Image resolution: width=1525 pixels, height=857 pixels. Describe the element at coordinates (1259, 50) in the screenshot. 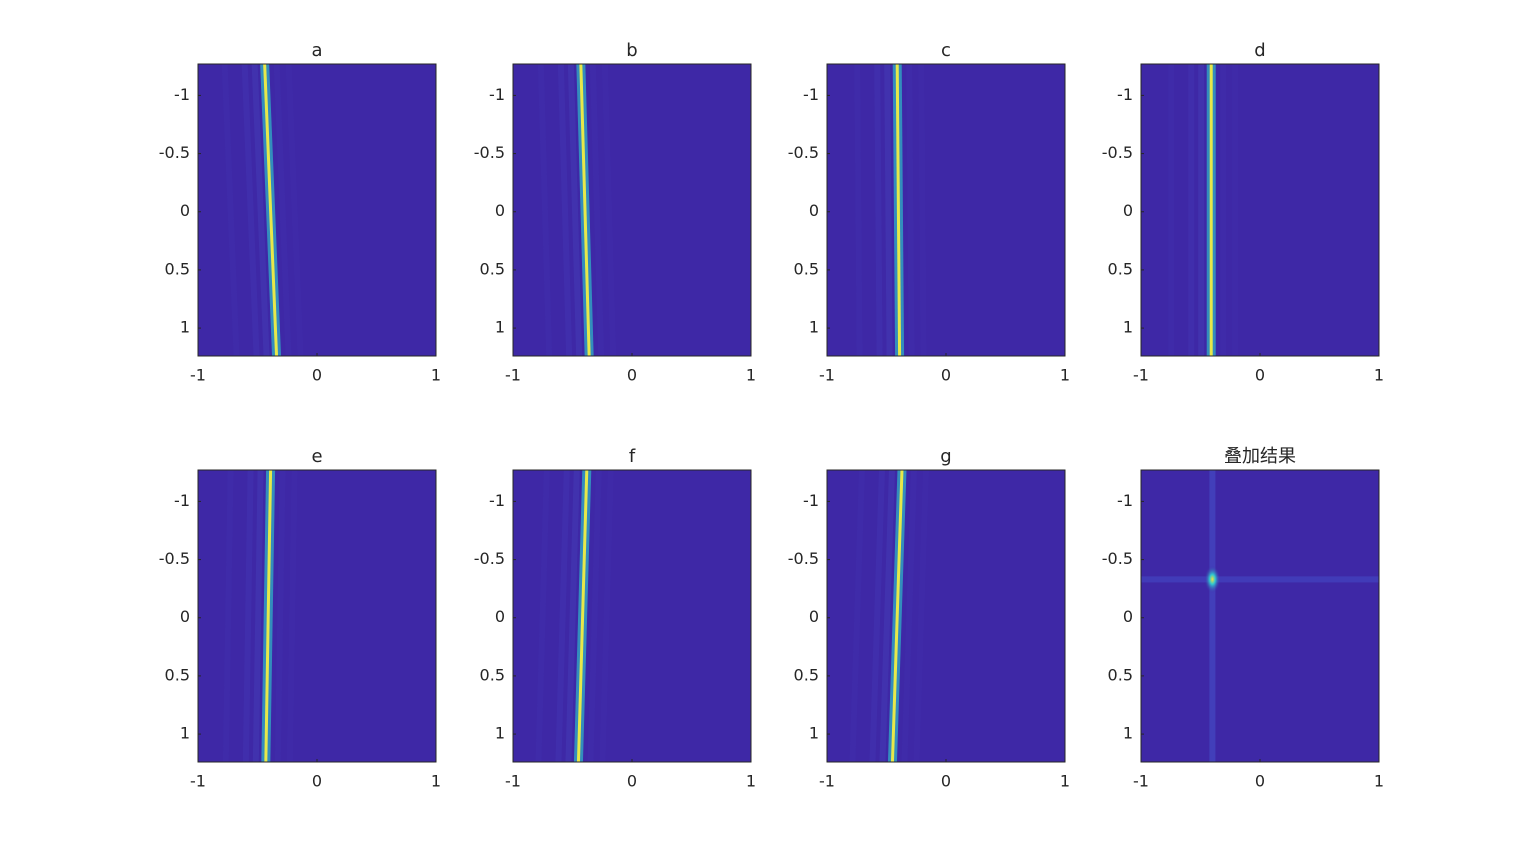

I see `subplot-title: d` at that location.